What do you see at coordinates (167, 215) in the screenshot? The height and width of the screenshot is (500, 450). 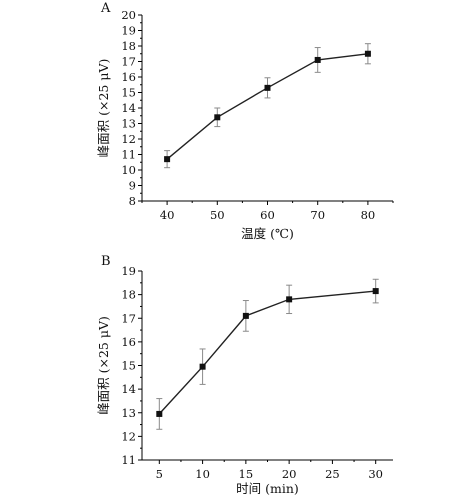 I see `x-tick-label: 40` at bounding box center [167, 215].